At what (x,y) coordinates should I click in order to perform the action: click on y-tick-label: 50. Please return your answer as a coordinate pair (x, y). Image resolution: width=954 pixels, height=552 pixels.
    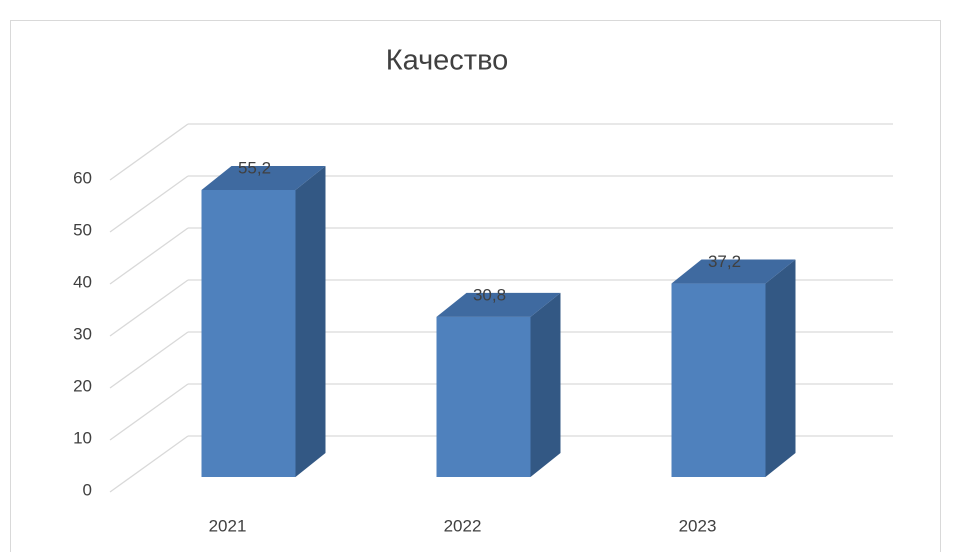
    Looking at the image, I should click on (82, 229).